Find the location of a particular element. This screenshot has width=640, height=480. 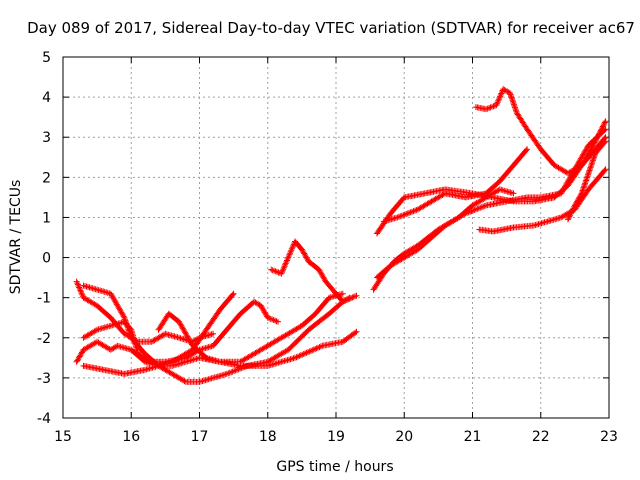

x-tick-label: 15 is located at coordinates (63, 437).